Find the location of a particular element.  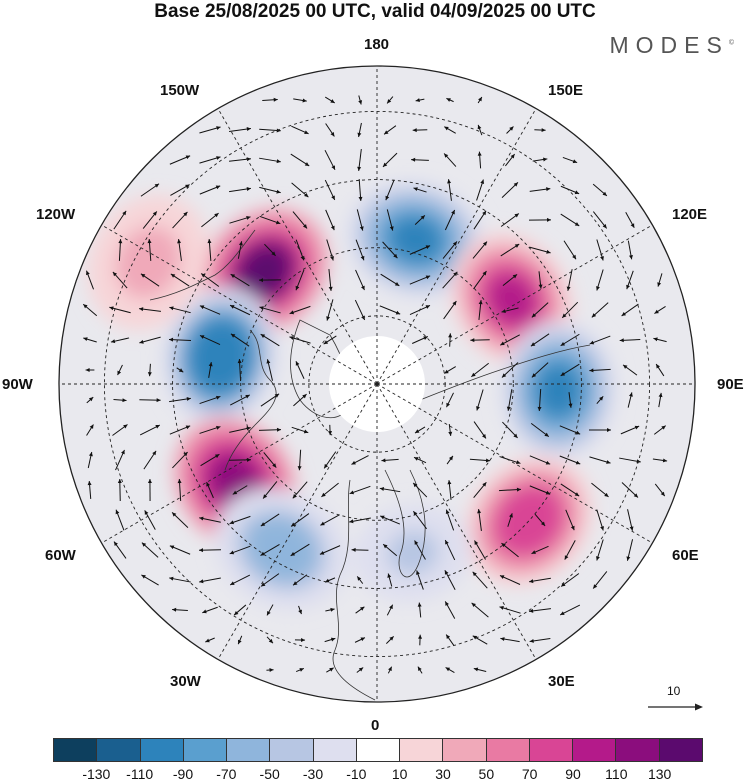

colorbar-tick-label: 130 is located at coordinates (659, 774).